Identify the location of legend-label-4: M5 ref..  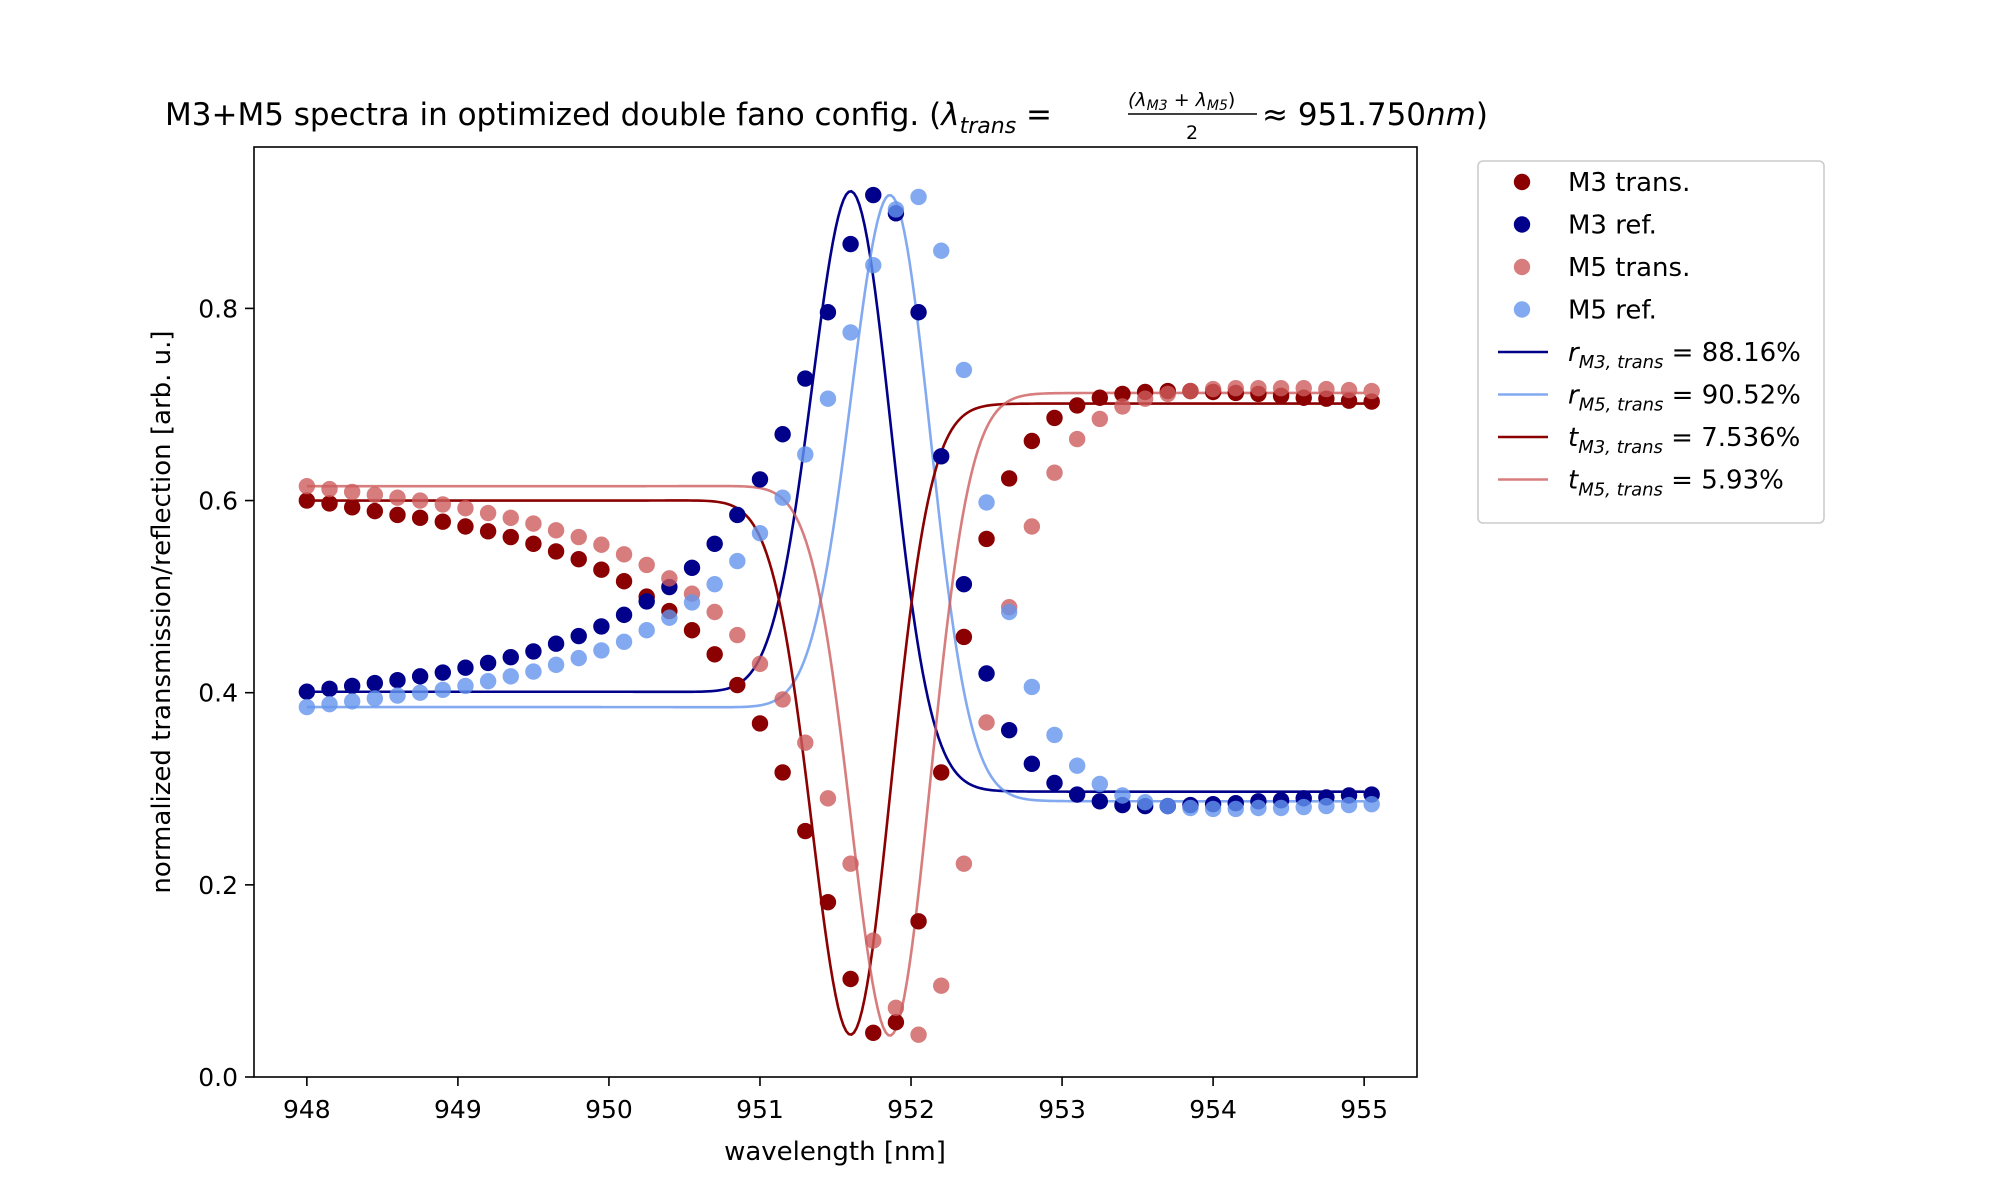
(1612, 311).